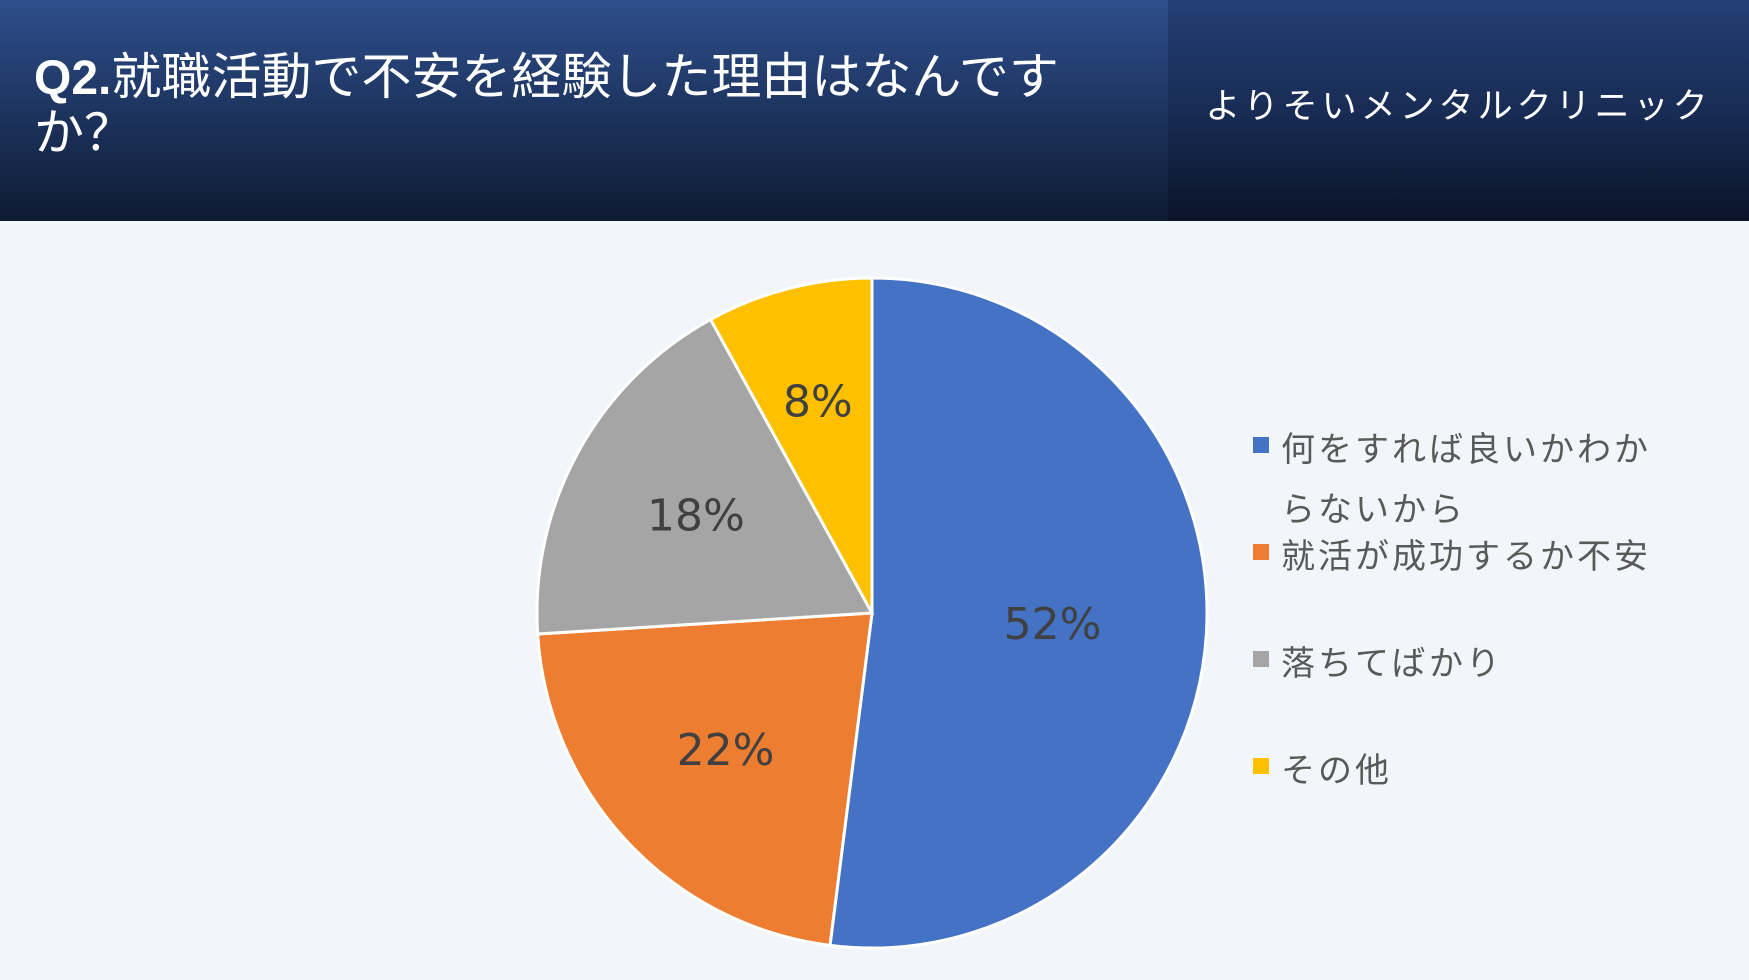 This screenshot has height=980, width=1749. What do you see at coordinates (705, 476) in the screenshot?
I see `pie-slice-keep-failing` at bounding box center [705, 476].